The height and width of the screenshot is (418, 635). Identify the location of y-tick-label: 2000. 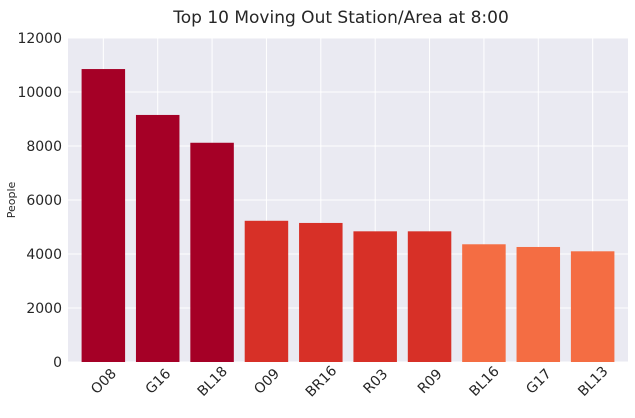
(44, 309).